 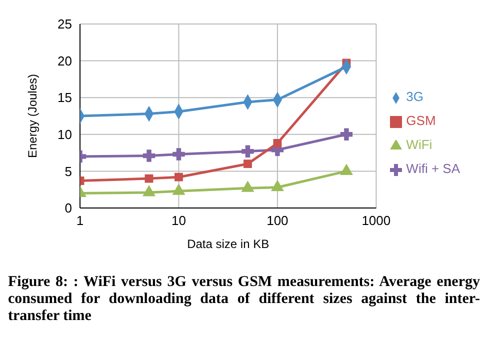 I want to click on y-tick-label: 5, so click(x=68, y=171).